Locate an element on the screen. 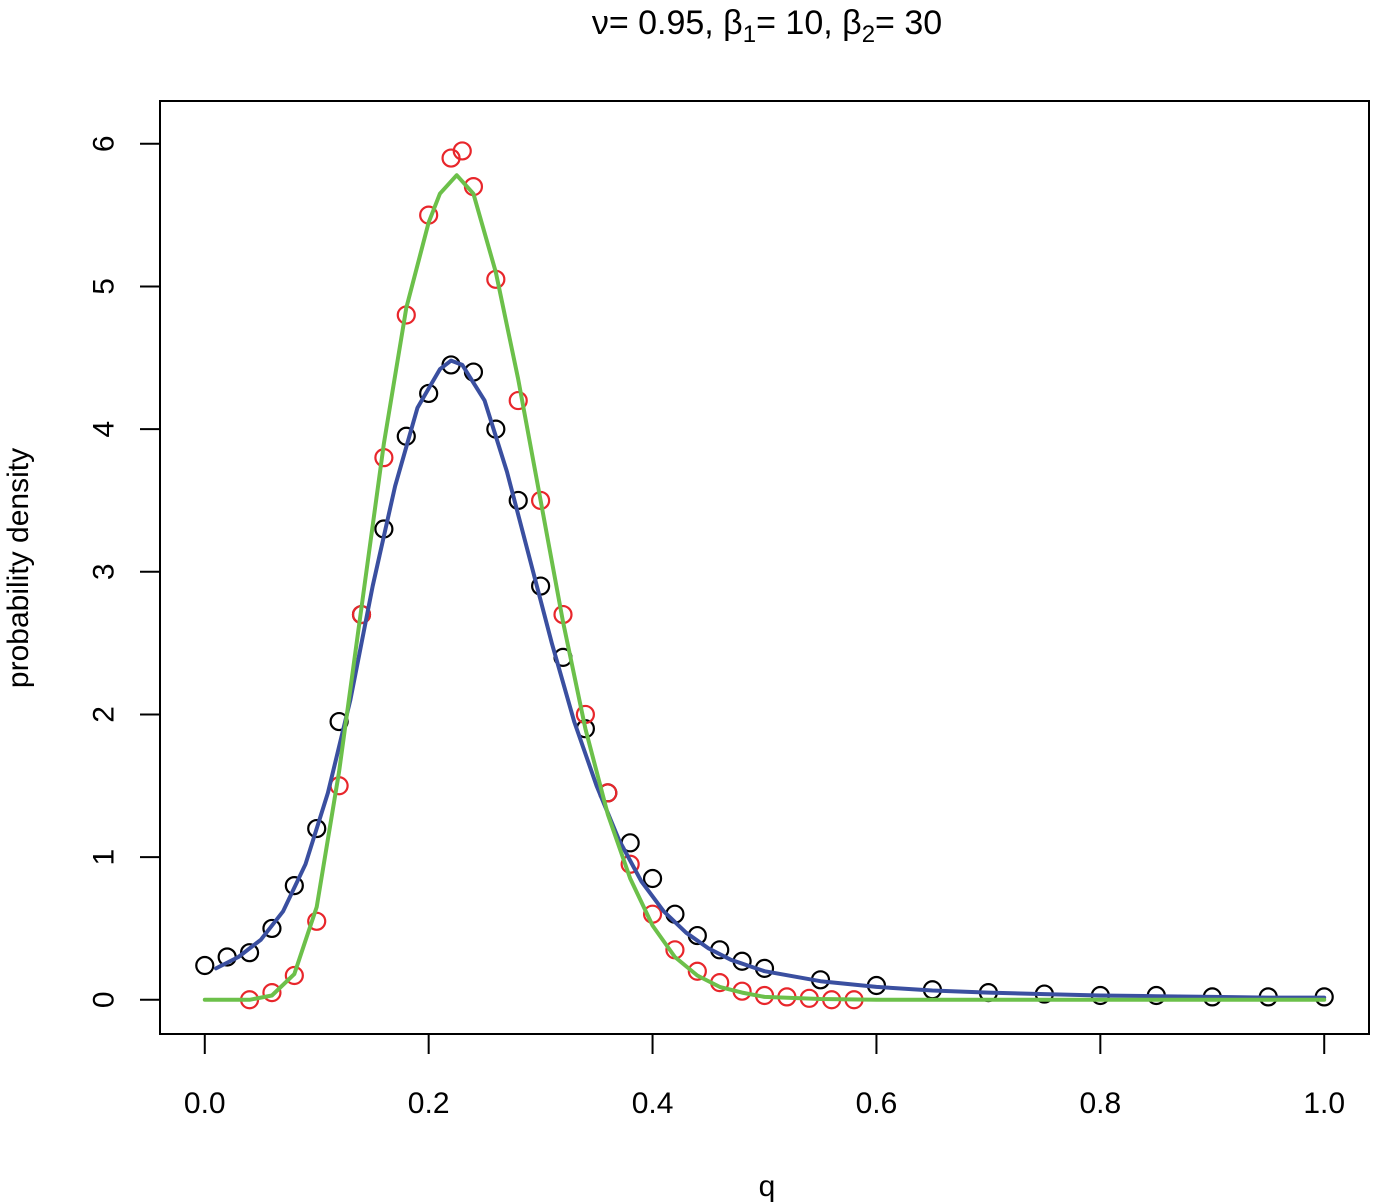 The image size is (1375, 1202). y-tick-label: 0 is located at coordinates (104, 999).